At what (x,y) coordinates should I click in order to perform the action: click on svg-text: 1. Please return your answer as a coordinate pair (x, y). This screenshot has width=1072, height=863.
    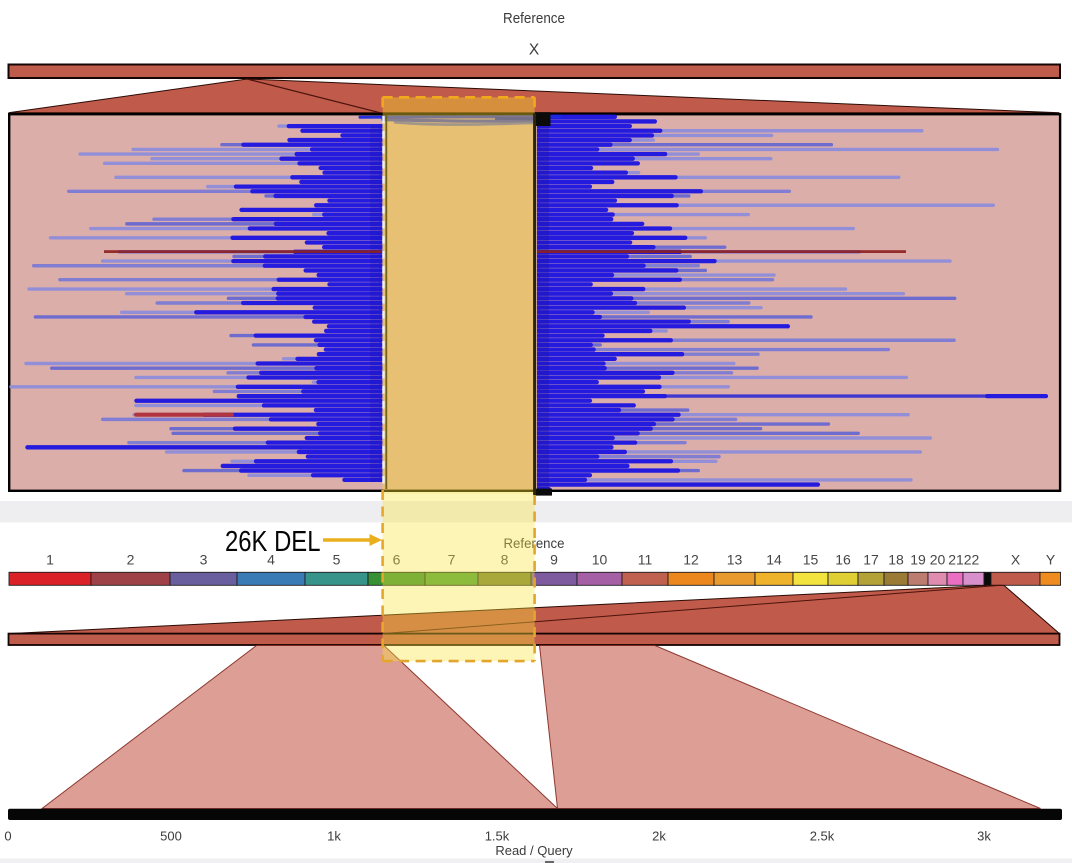
    Looking at the image, I should click on (50, 560).